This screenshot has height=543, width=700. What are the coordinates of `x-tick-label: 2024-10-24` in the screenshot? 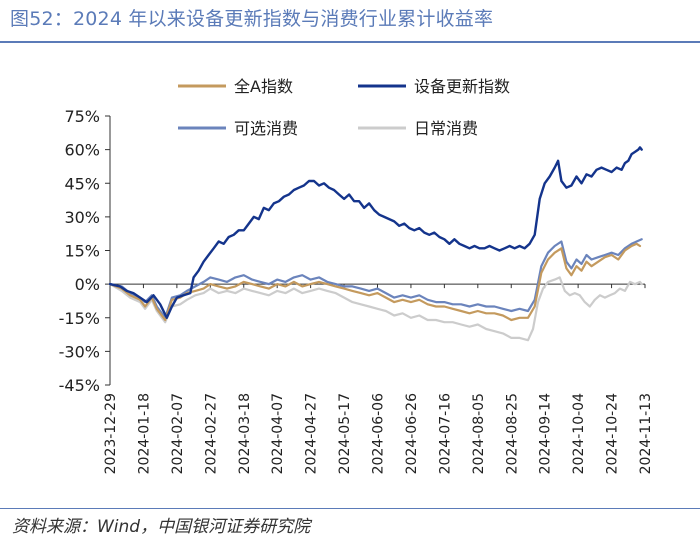 It's located at (613, 433).